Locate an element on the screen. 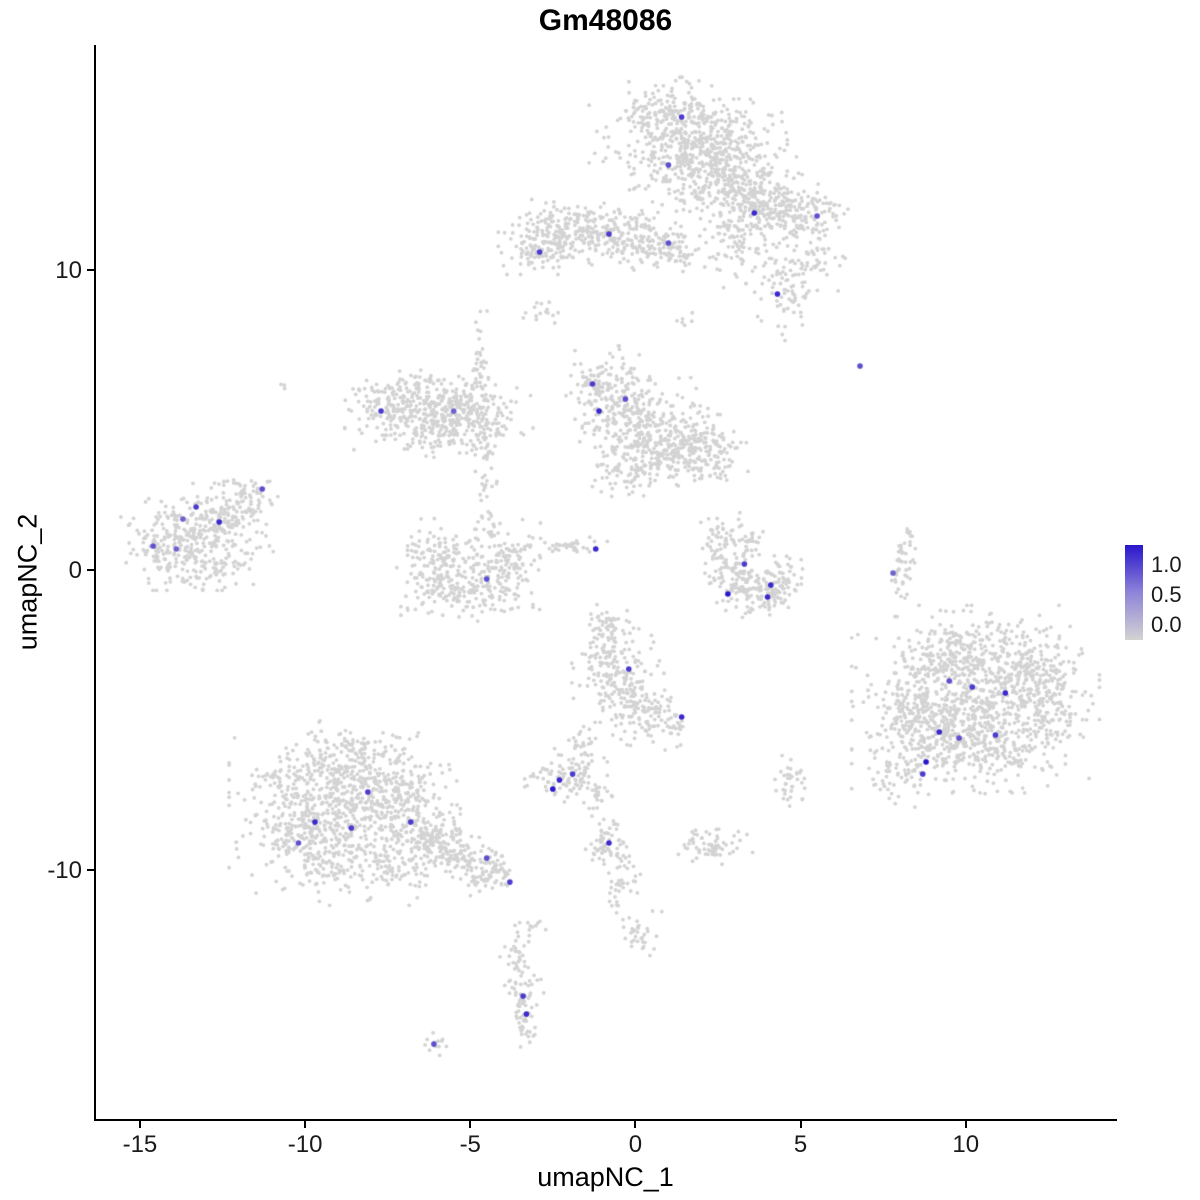  x-tick-label: 5 is located at coordinates (800, 1144).